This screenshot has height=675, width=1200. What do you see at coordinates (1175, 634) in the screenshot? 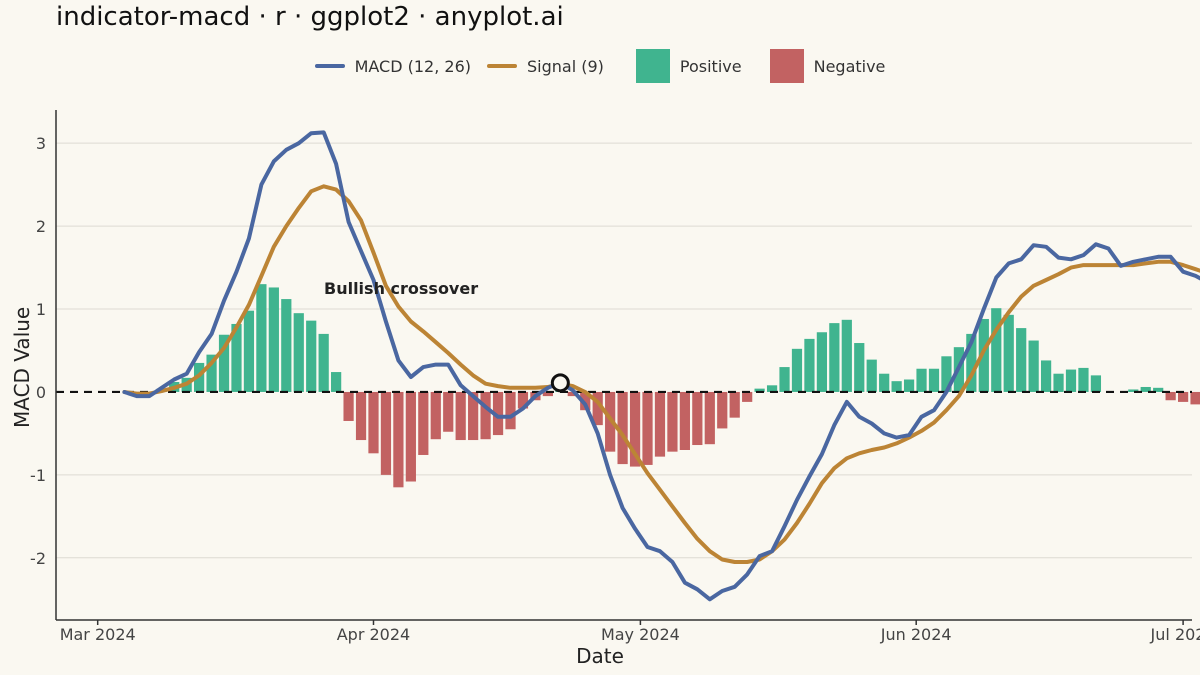
I see `x-tick-label: Jul 2024` at bounding box center [1175, 634].